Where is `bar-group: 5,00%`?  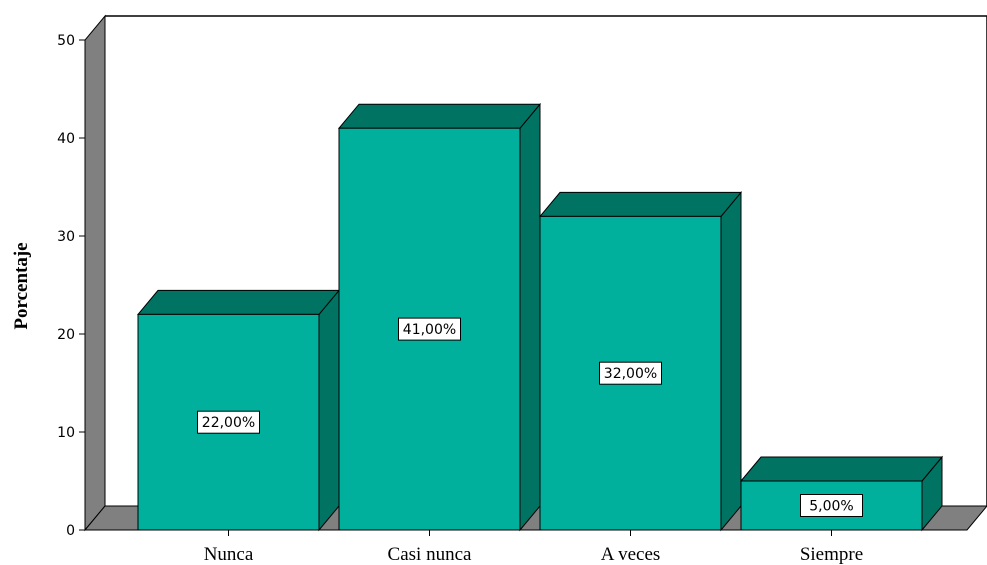 bar-group: 5,00% is located at coordinates (841, 493).